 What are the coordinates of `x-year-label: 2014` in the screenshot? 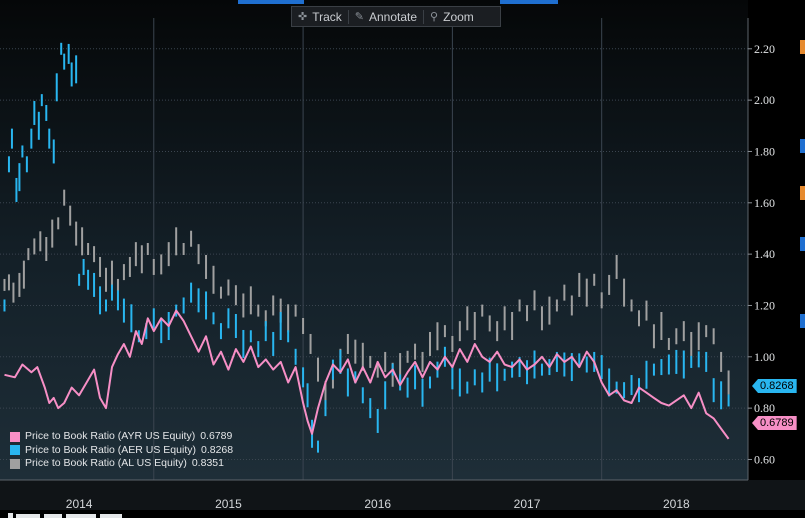 It's located at (79, 504).